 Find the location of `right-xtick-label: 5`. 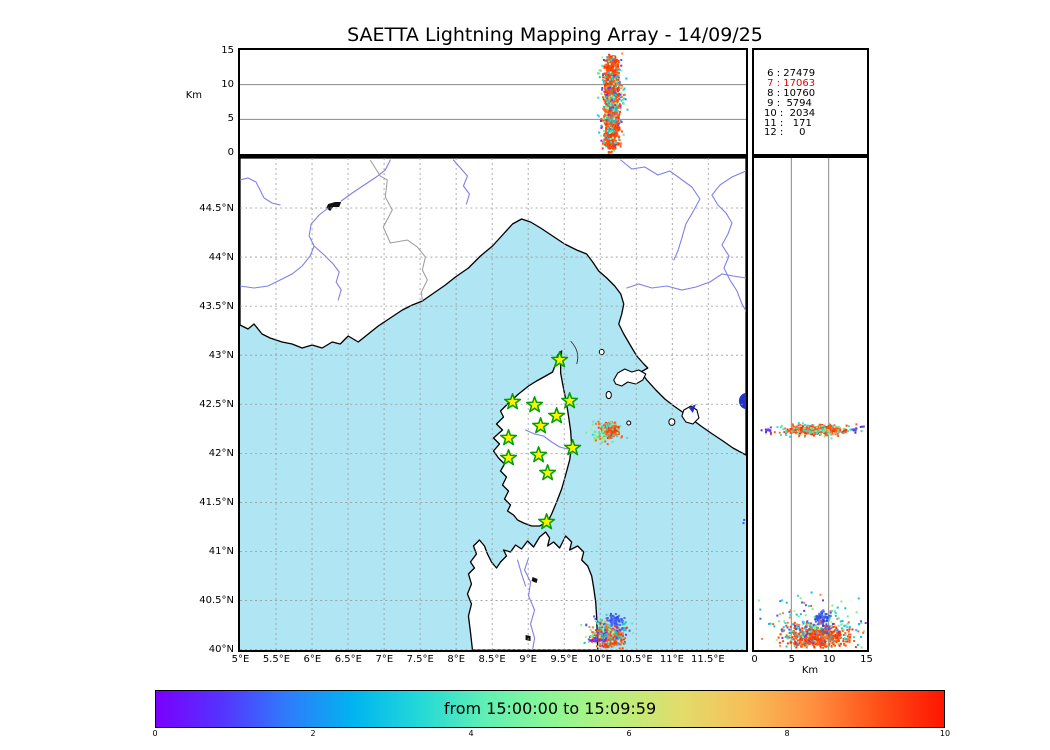

right-xtick-label: 5 is located at coordinates (792, 659).